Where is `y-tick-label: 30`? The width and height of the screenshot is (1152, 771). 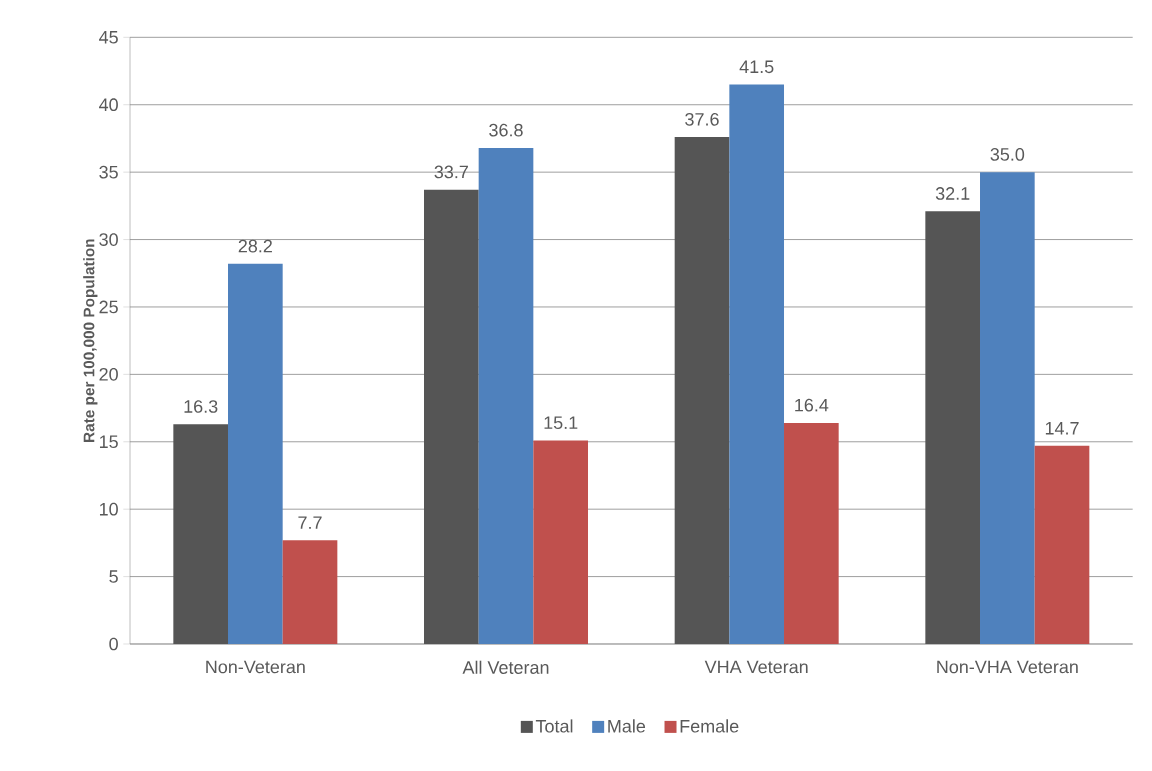 y-tick-label: 30 is located at coordinates (108, 239).